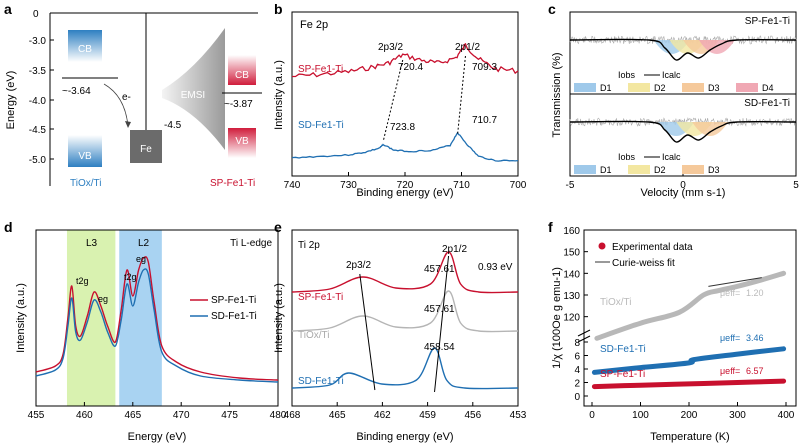 The image size is (800, 448). What do you see at coordinates (571, 231) in the screenshot?
I see `f-ytick-label: 160` at bounding box center [571, 231].